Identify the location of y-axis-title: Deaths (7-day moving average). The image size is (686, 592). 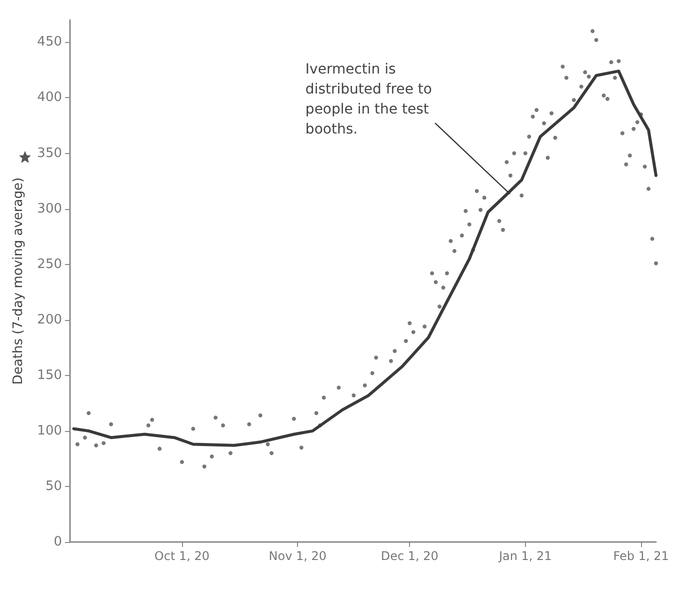
(18, 281).